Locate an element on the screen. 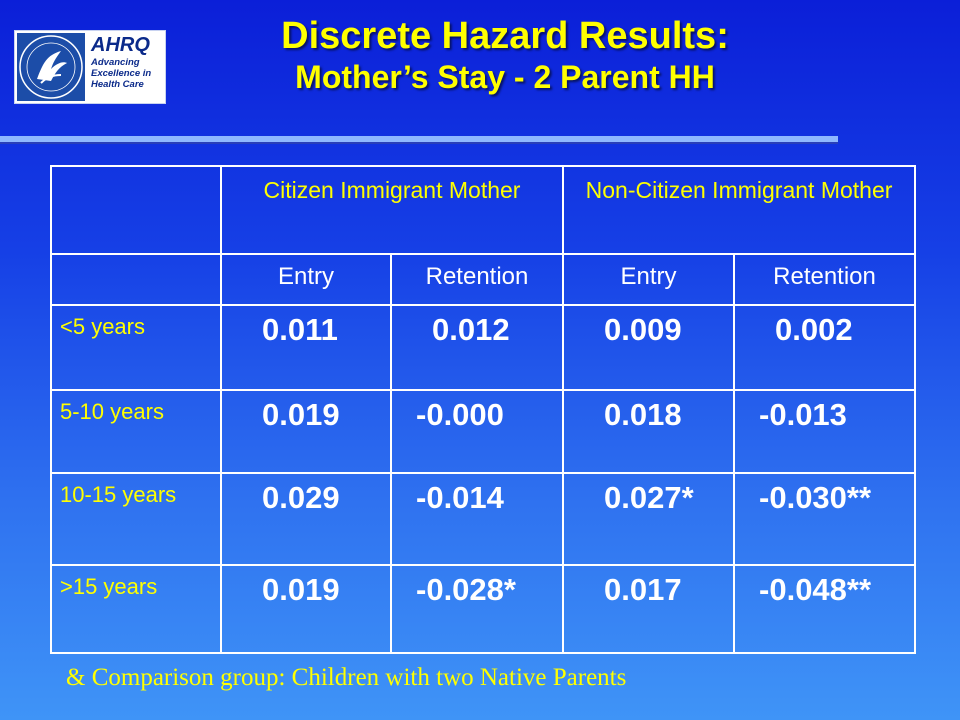  row-label: 10-15 years is located at coordinates (136, 519).